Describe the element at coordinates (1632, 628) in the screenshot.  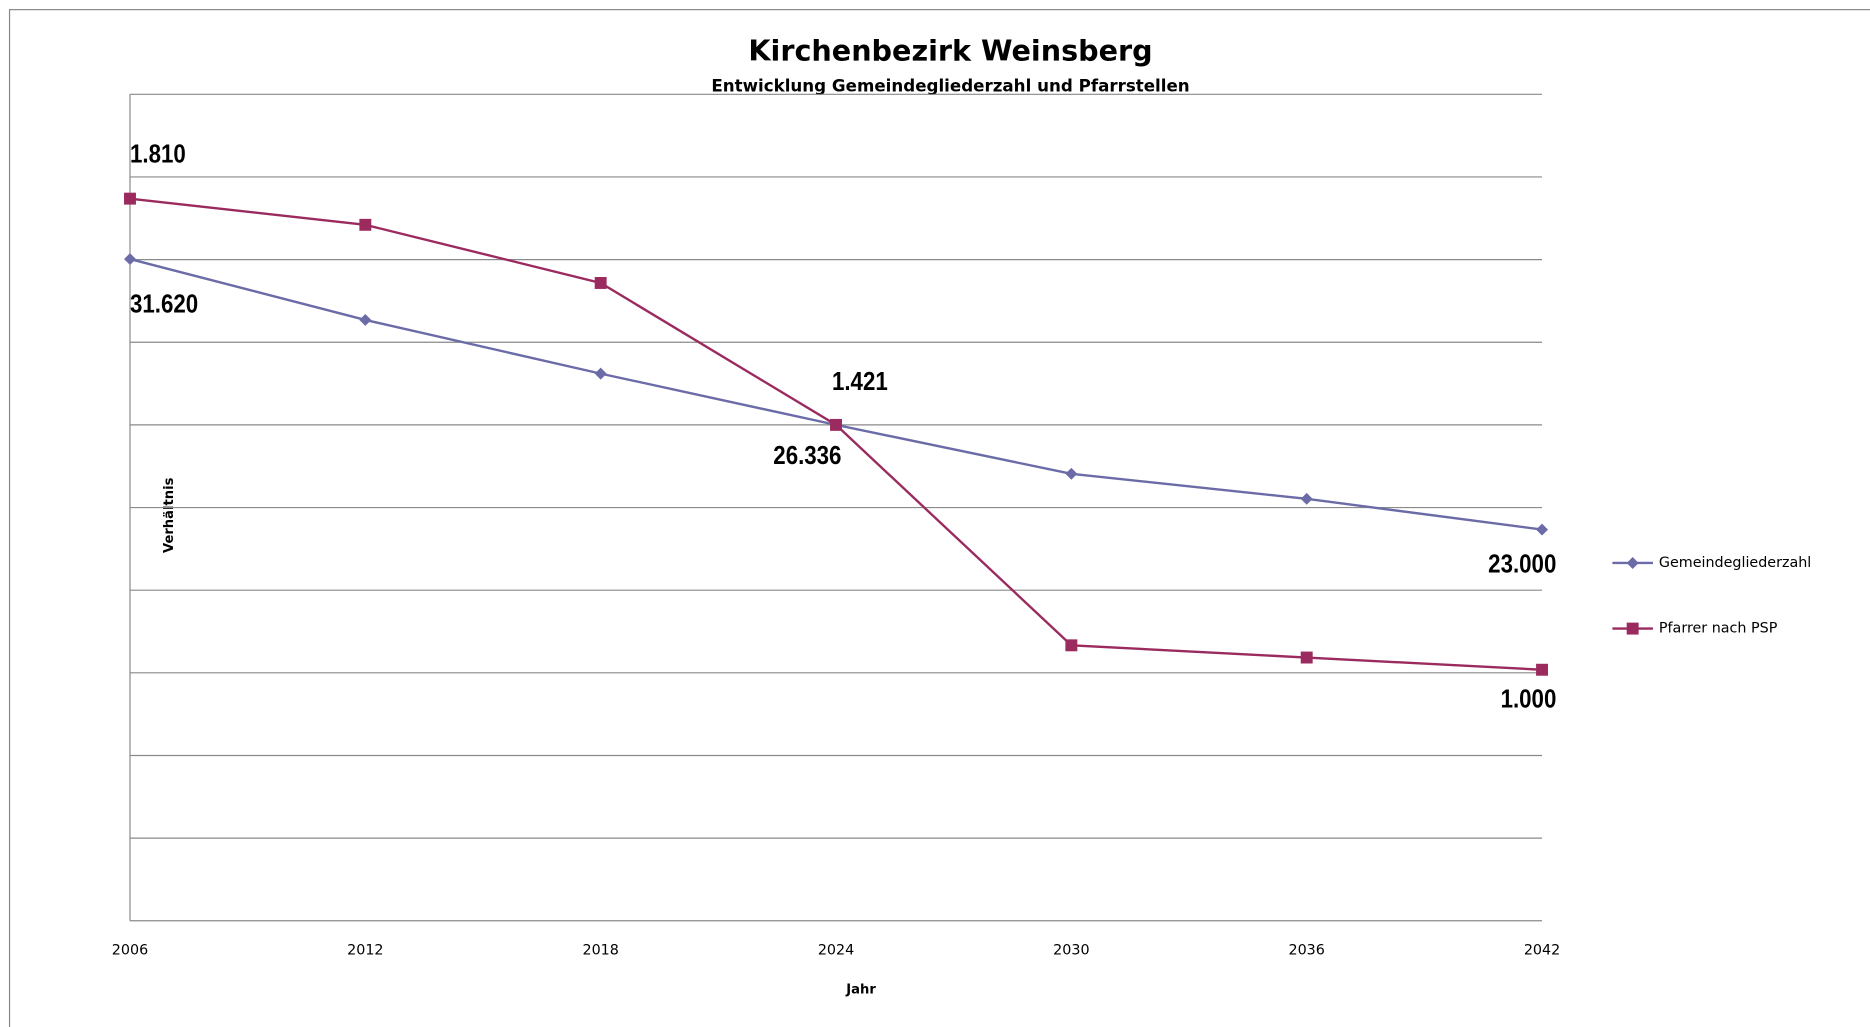
I see `legend-marker` at that location.